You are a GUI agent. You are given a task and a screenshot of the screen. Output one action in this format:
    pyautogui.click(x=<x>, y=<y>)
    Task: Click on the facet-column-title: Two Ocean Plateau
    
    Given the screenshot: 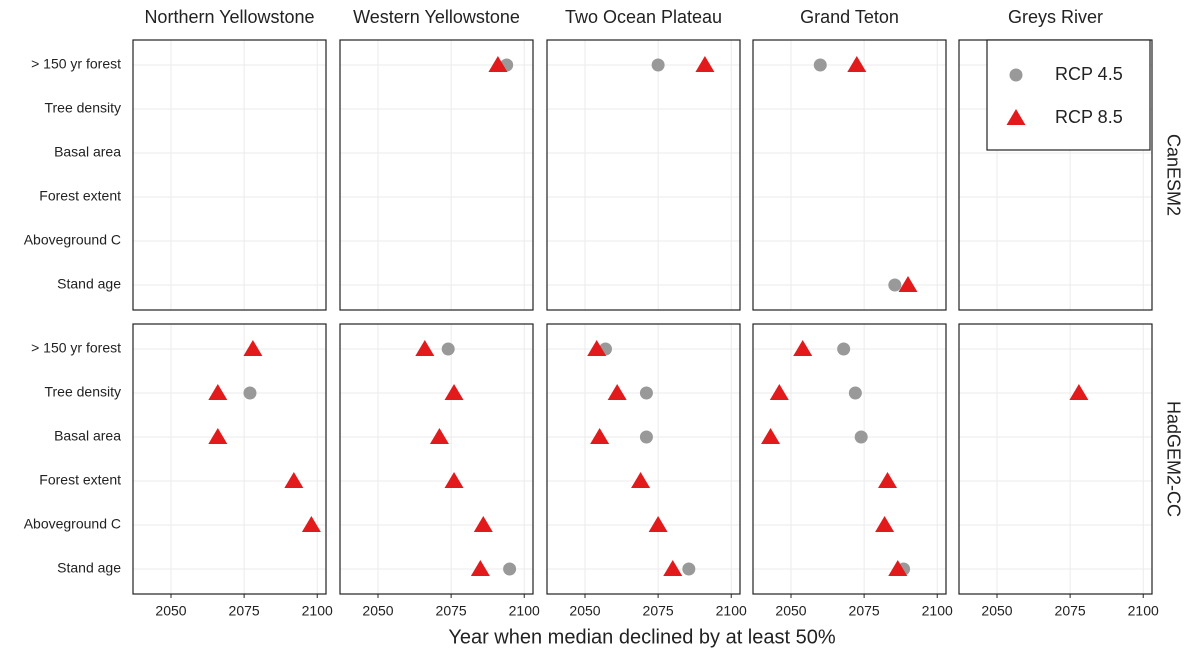 What is the action you would take?
    pyautogui.click(x=643, y=17)
    